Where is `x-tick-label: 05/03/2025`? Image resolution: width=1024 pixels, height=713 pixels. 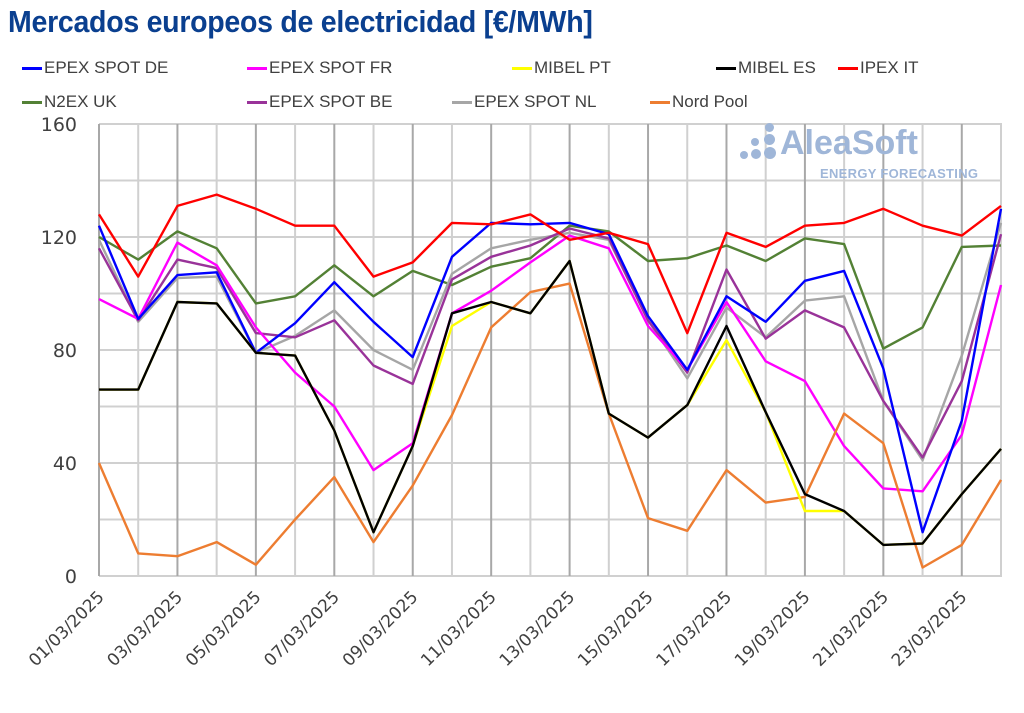 x-tick-label: 05/03/2025 is located at coordinates (223, 628).